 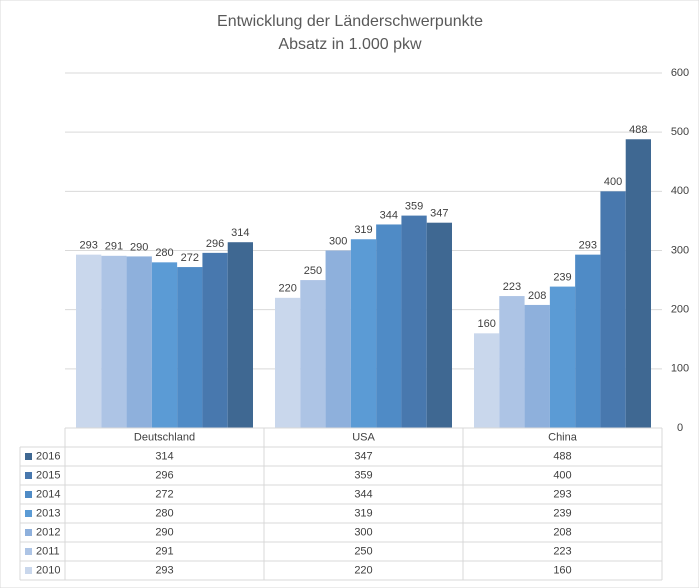 I want to click on y-tick-label: 500, so click(x=680, y=132).